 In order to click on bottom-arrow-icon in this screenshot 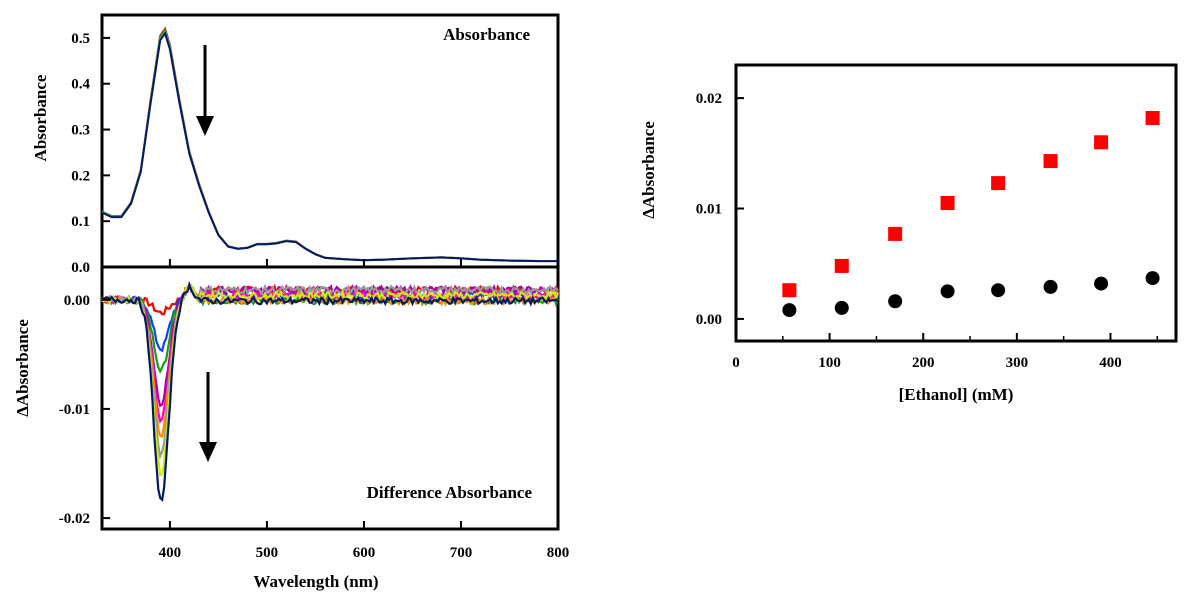, I will do `click(208, 417)`.